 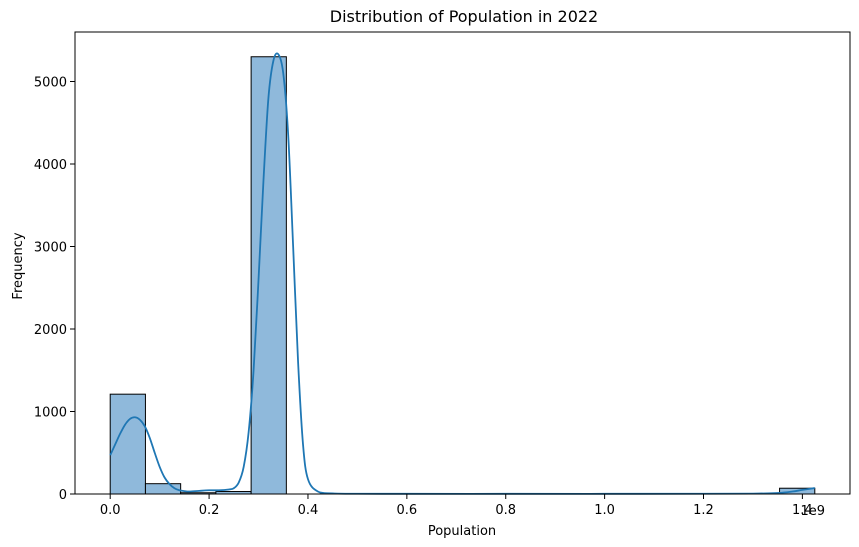 I want to click on x-tick-label: 0.0, so click(x=110, y=510).